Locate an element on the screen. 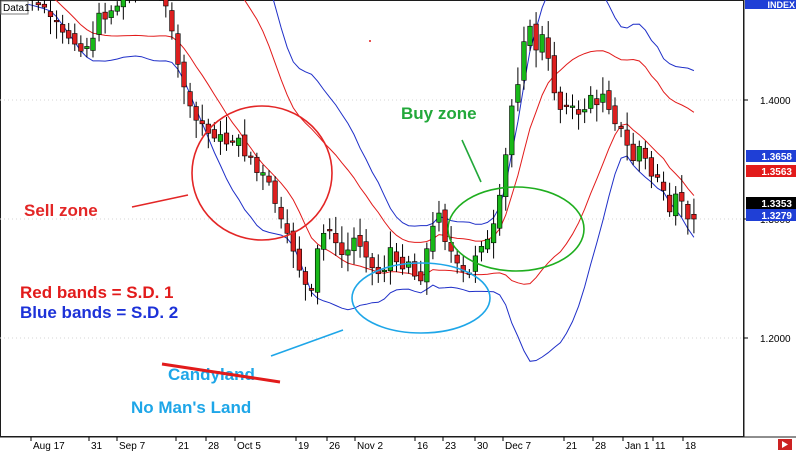  buy-zone-label: Buy zone is located at coordinates (439, 113).